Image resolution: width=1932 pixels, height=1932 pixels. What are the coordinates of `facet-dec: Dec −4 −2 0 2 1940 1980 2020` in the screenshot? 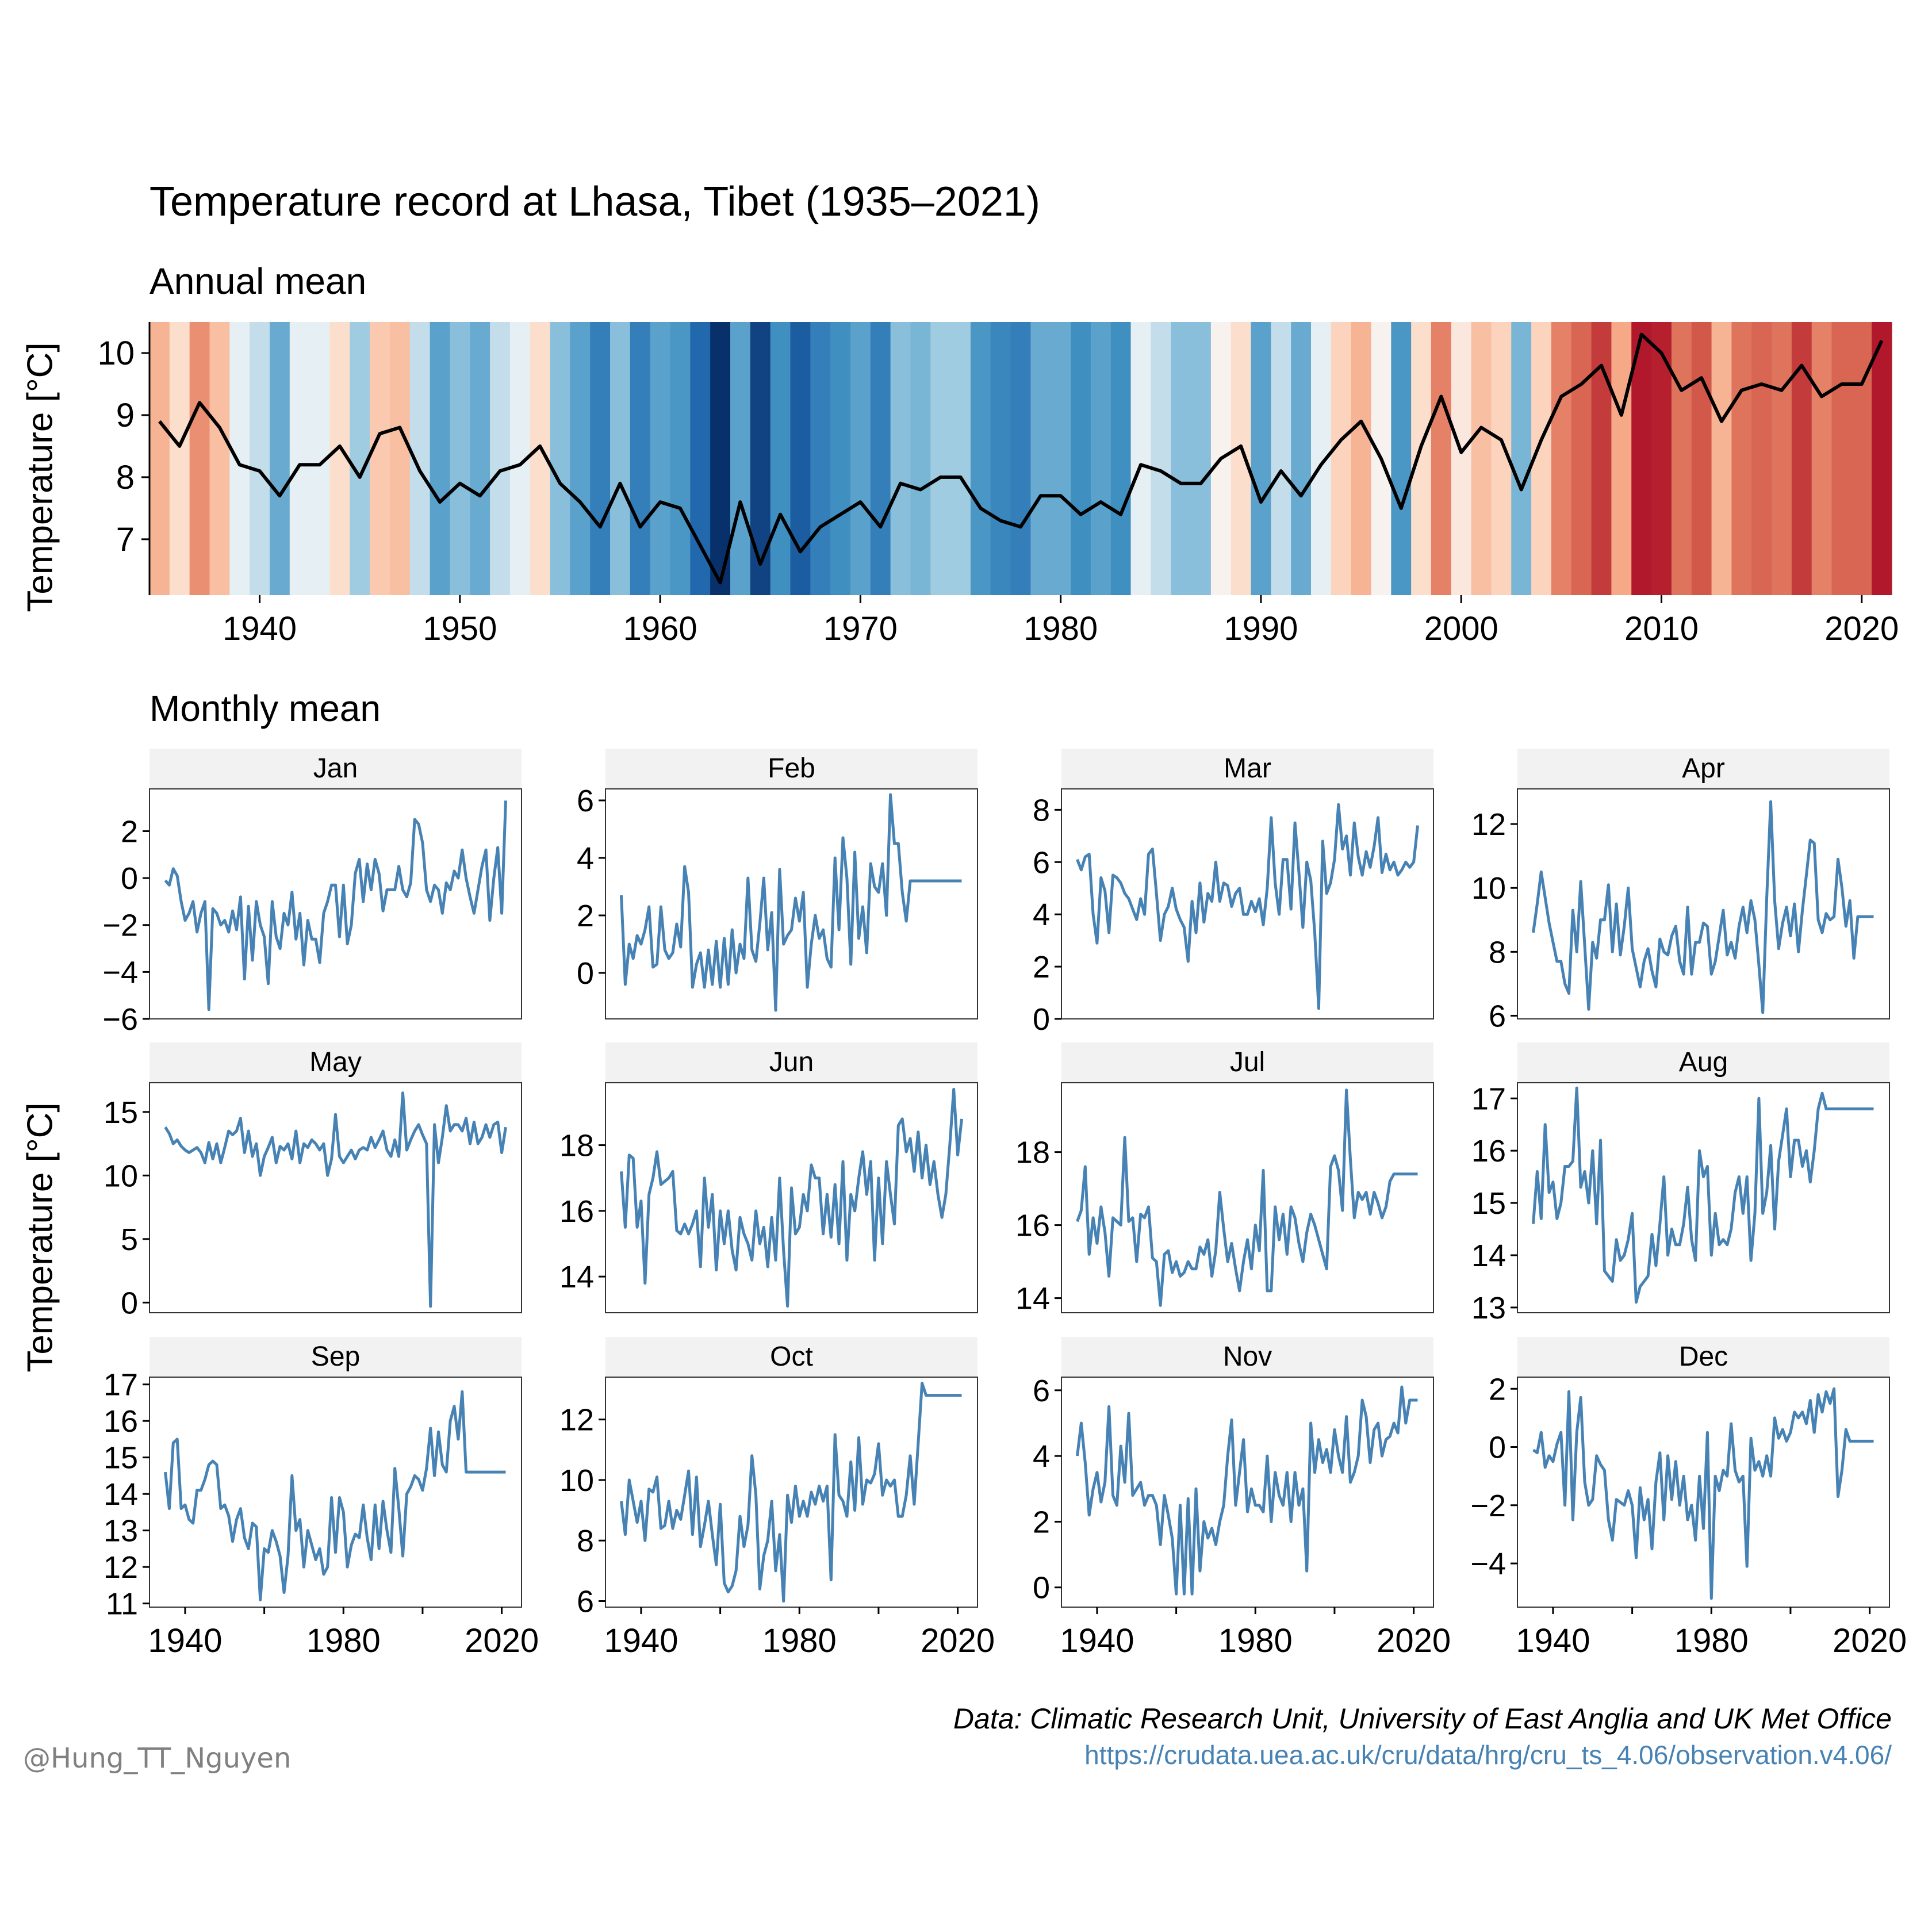 It's located at (1688, 1498).